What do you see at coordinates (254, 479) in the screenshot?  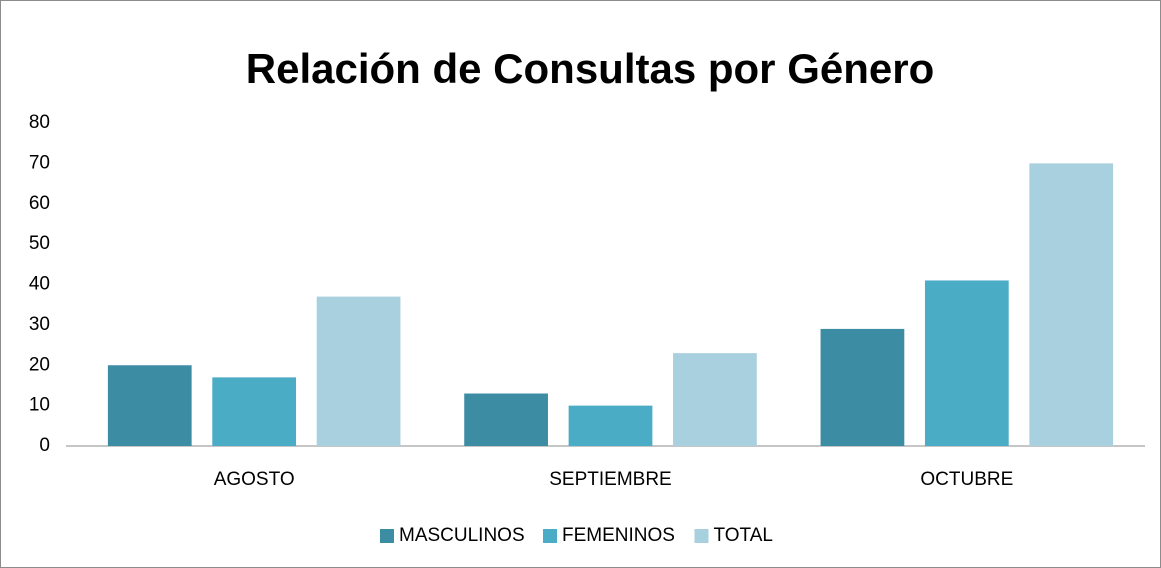 I see `x-tick-label: AGOSTO` at bounding box center [254, 479].